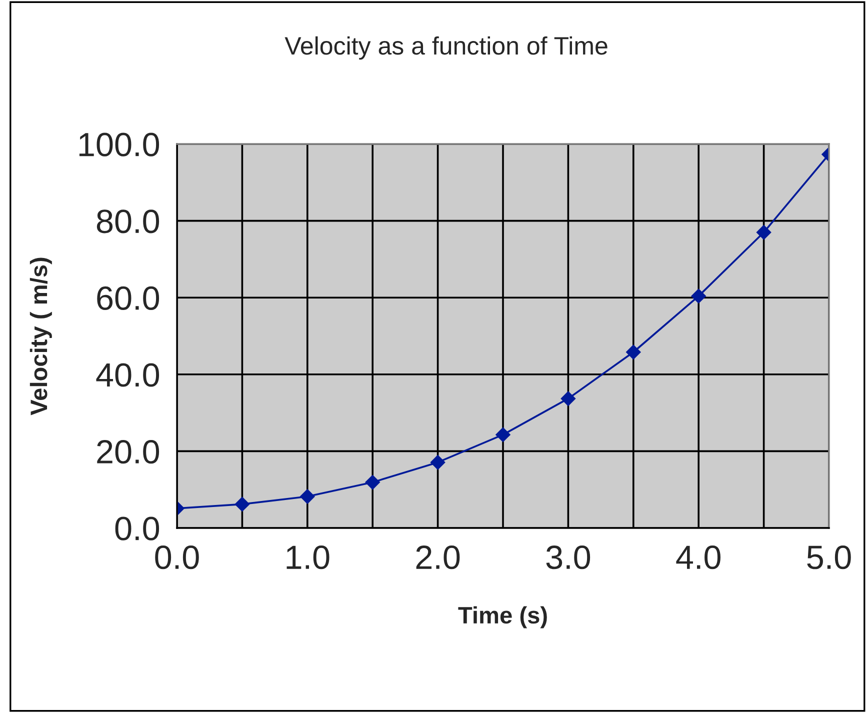 The width and height of the screenshot is (867, 713). I want to click on x-tick-label: 5.0, so click(829, 558).